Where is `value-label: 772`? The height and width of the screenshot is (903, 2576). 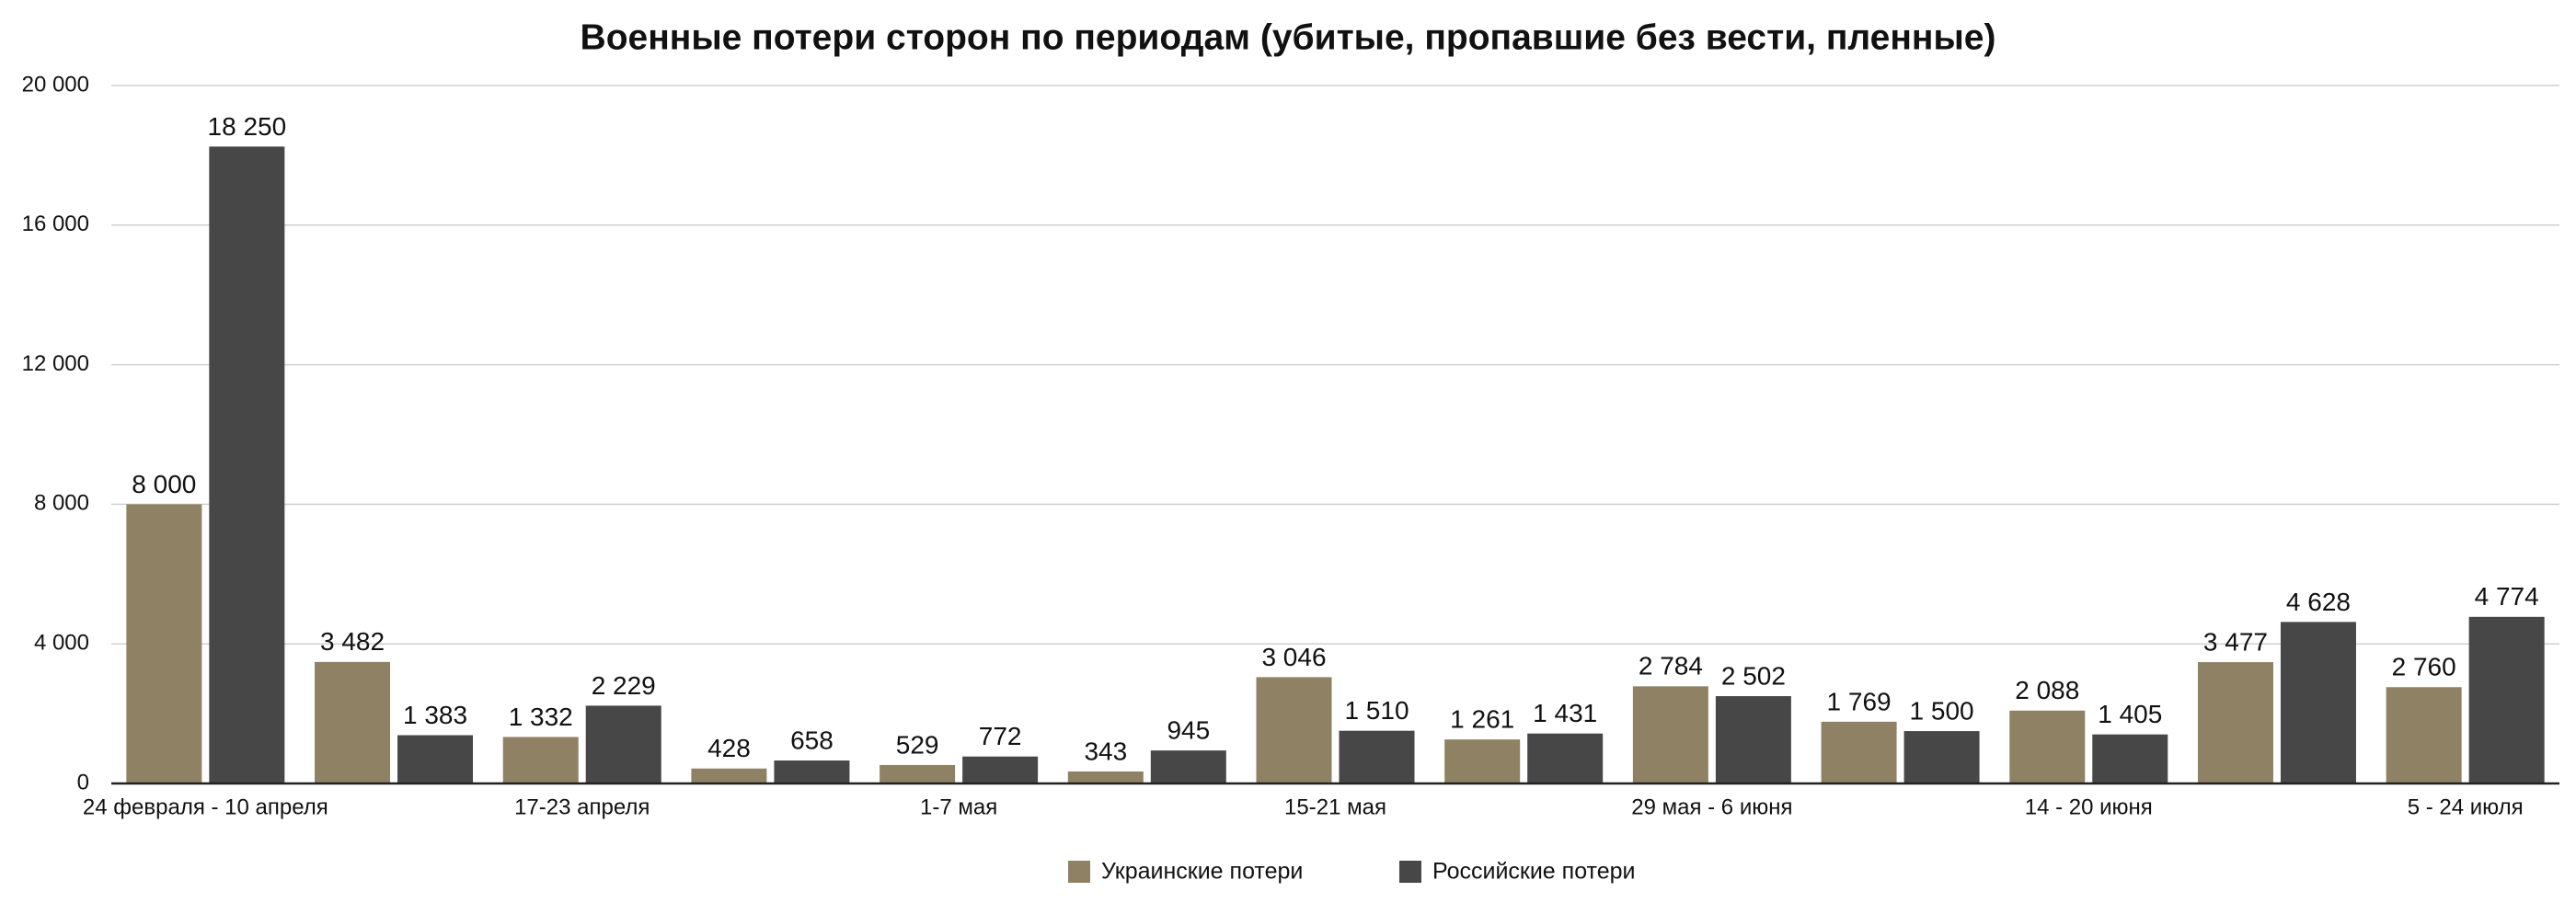
value-label: 772 is located at coordinates (1000, 736).